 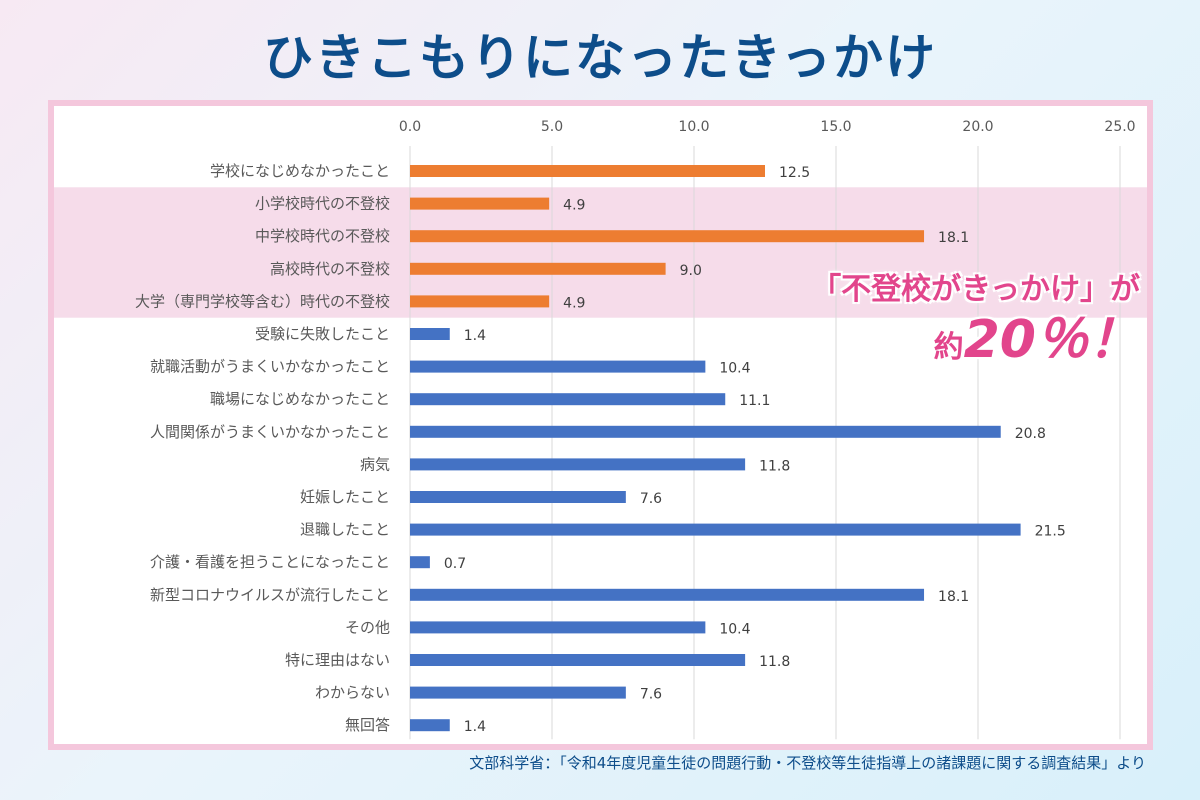 What do you see at coordinates (1050, 532) in the screenshot?
I see `value-label: 21.5` at bounding box center [1050, 532].